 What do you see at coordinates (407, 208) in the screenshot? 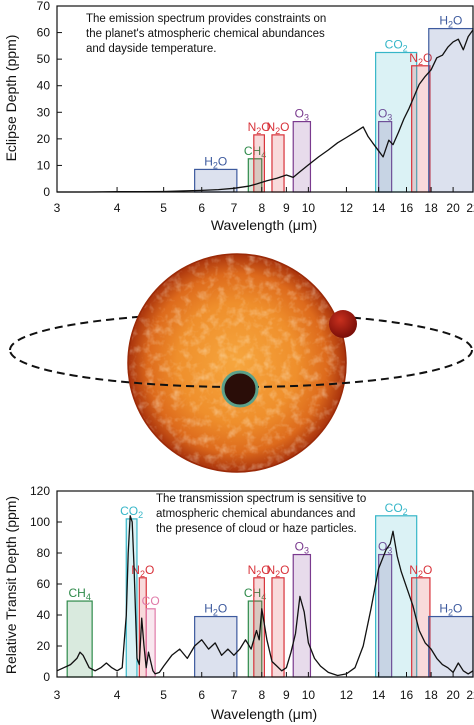
I see `emission-x-tick-16: 16` at bounding box center [407, 208].